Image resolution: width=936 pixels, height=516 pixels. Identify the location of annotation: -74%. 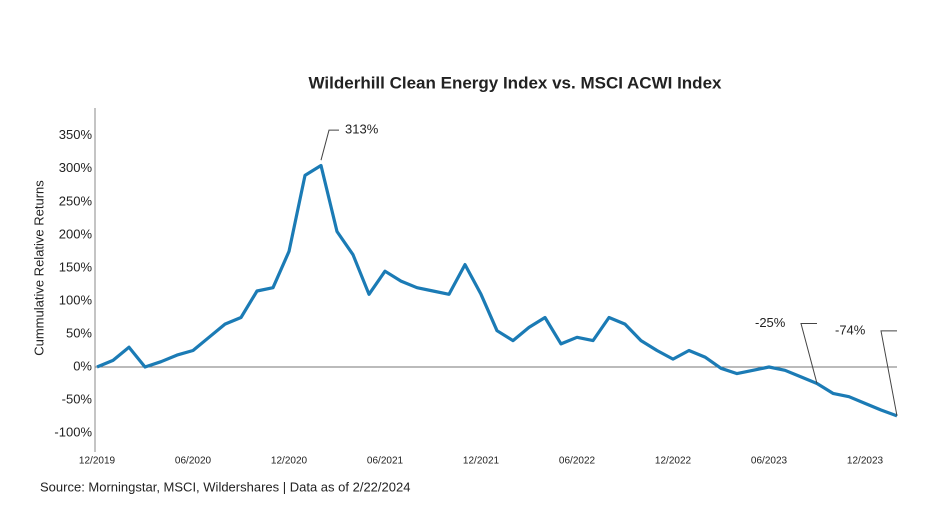
(850, 329).